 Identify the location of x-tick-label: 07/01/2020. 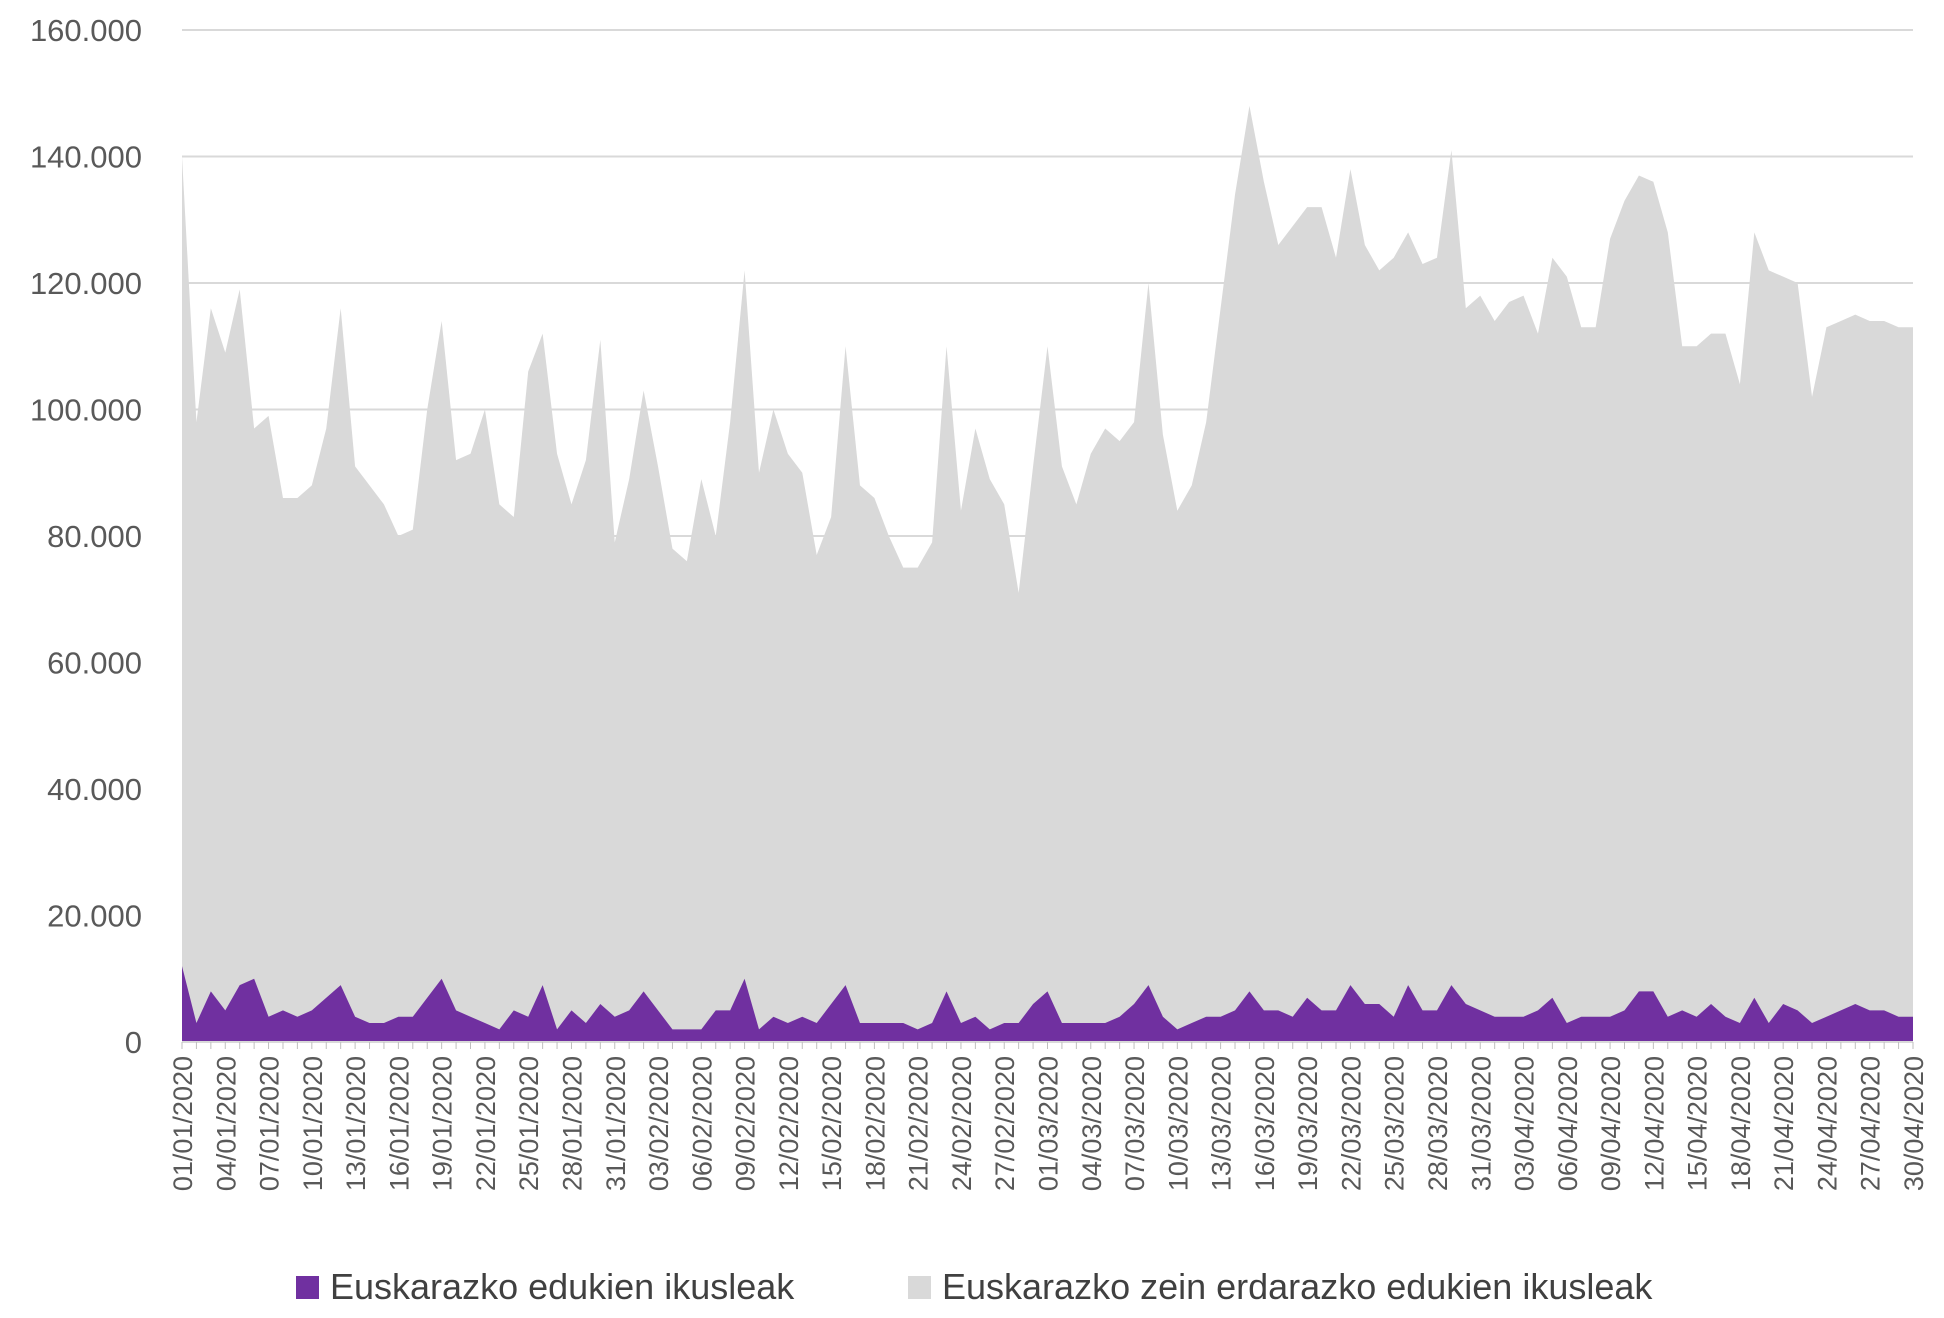
(270, 1123).